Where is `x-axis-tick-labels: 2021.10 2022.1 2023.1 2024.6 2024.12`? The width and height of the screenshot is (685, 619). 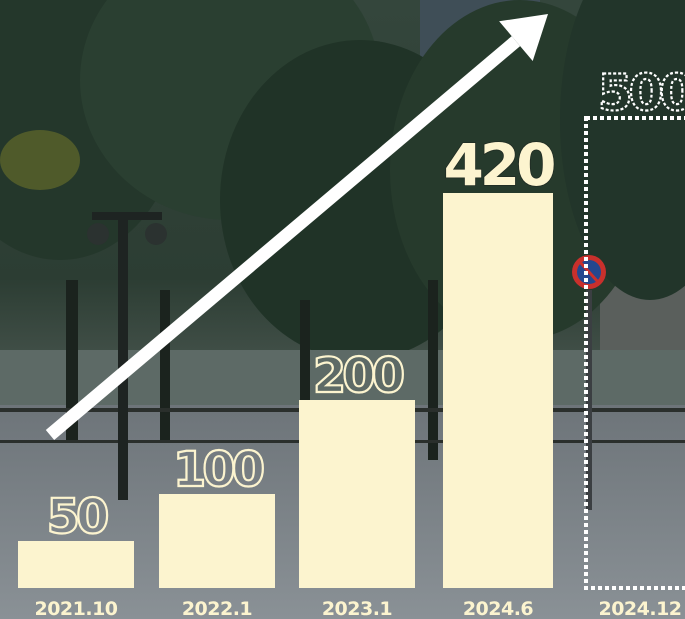 x-axis-tick-labels: 2021.10 2022.1 2023.1 2024.6 2024.12 is located at coordinates (358, 608).